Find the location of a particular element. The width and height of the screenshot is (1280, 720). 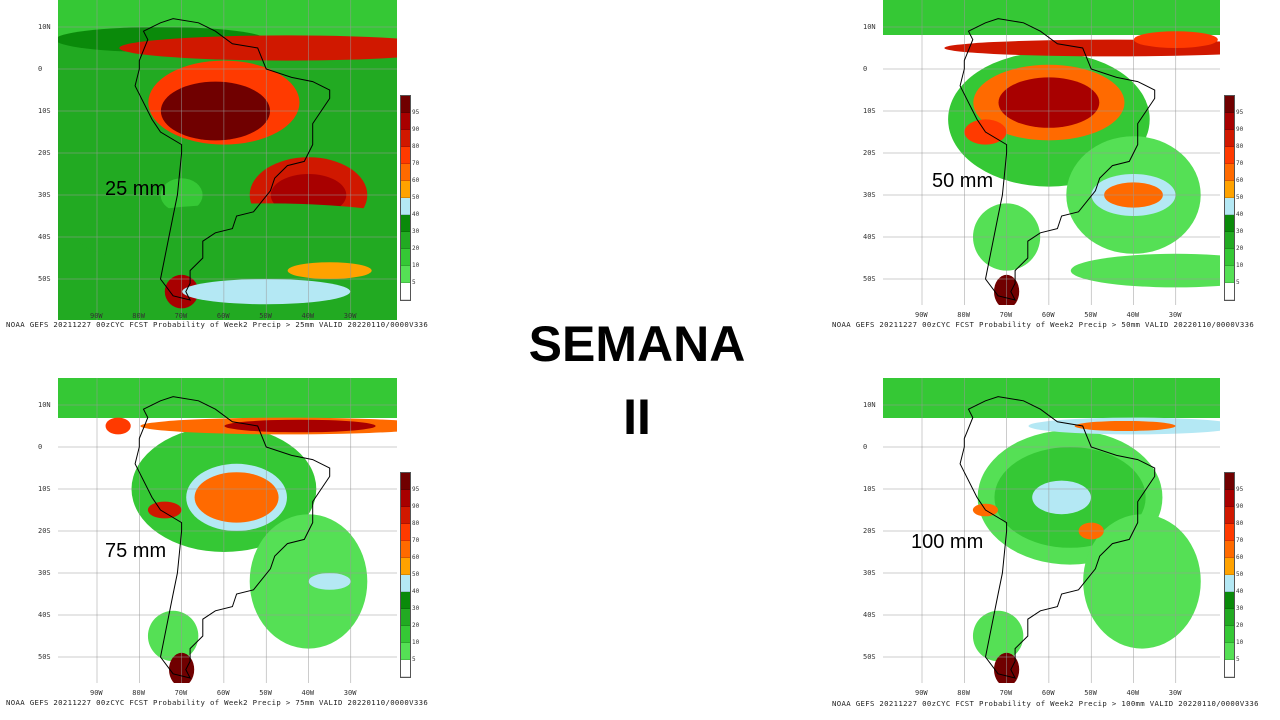

lat-tick-label: 50S is located at coordinates (44, 279).